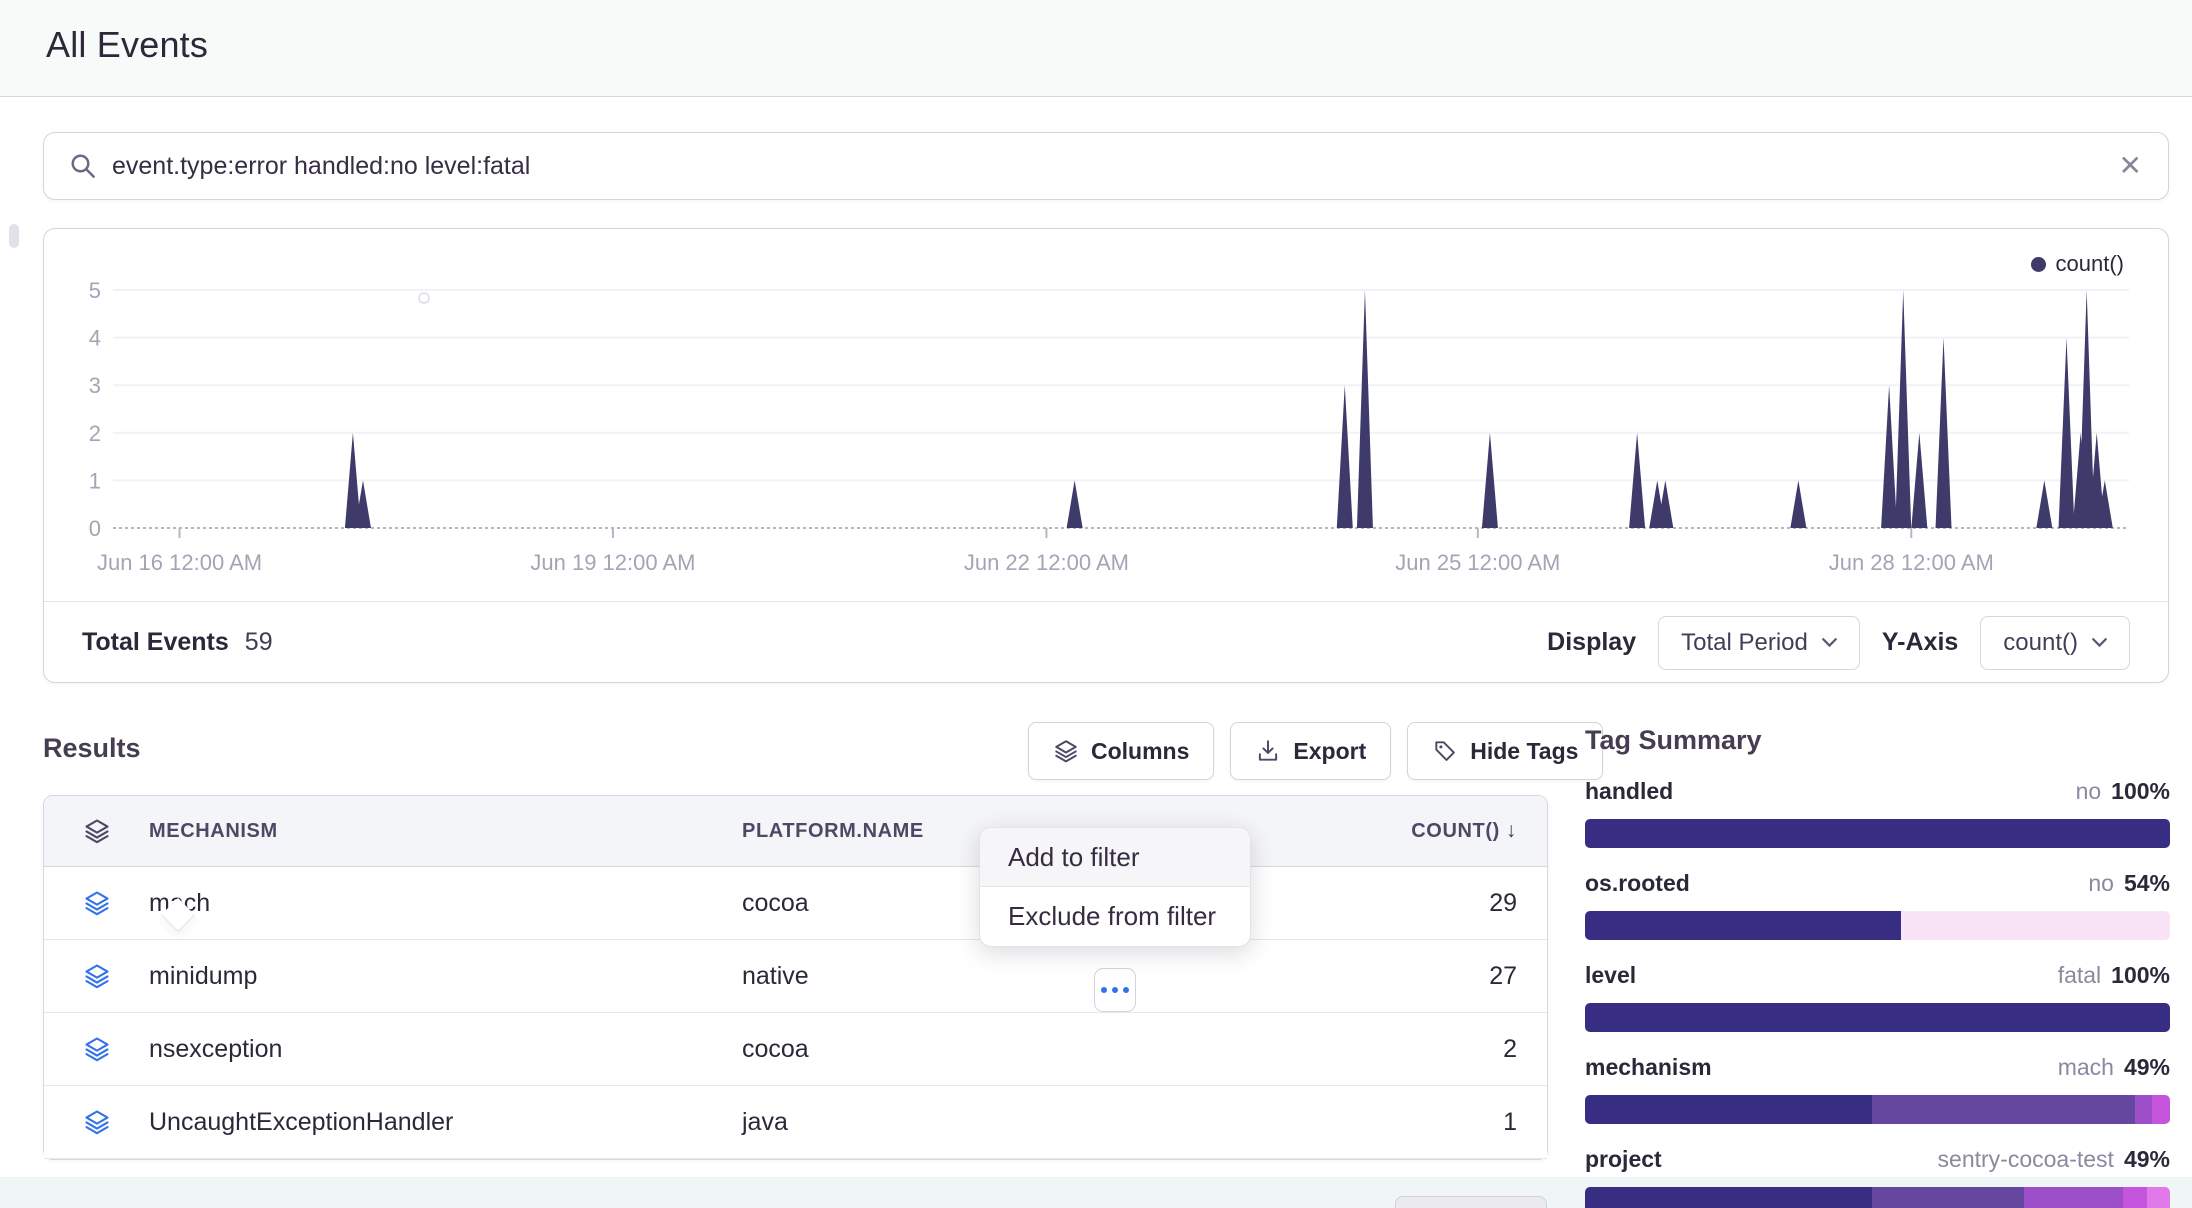  What do you see at coordinates (1637, 883) in the screenshot?
I see `tag-name: os.rooted` at bounding box center [1637, 883].